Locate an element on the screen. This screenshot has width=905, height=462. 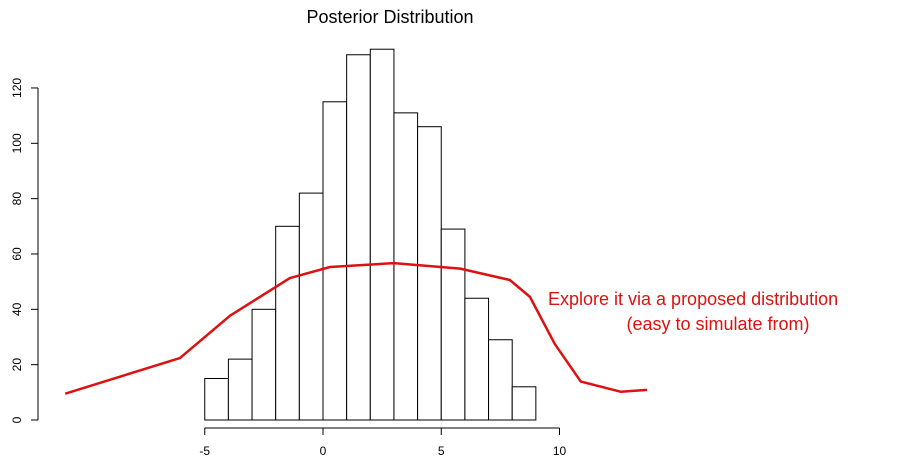
annotation: Explore it via a proposed distribution is located at coordinates (693, 299).